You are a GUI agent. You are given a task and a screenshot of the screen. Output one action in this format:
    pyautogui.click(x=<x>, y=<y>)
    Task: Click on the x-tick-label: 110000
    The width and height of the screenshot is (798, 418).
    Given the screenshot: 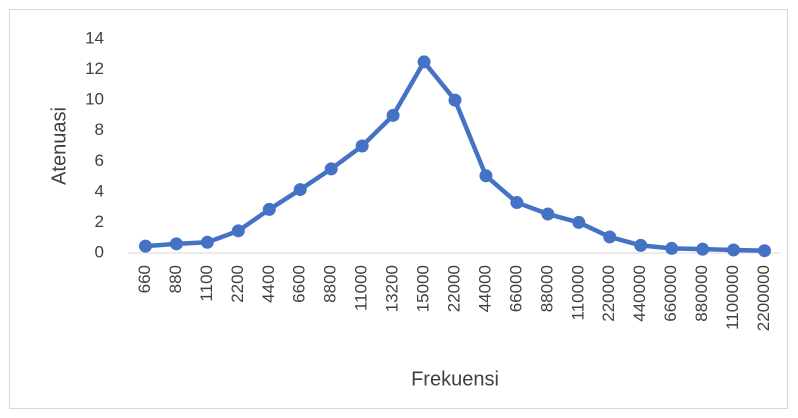 What is the action you would take?
    pyautogui.click(x=577, y=292)
    